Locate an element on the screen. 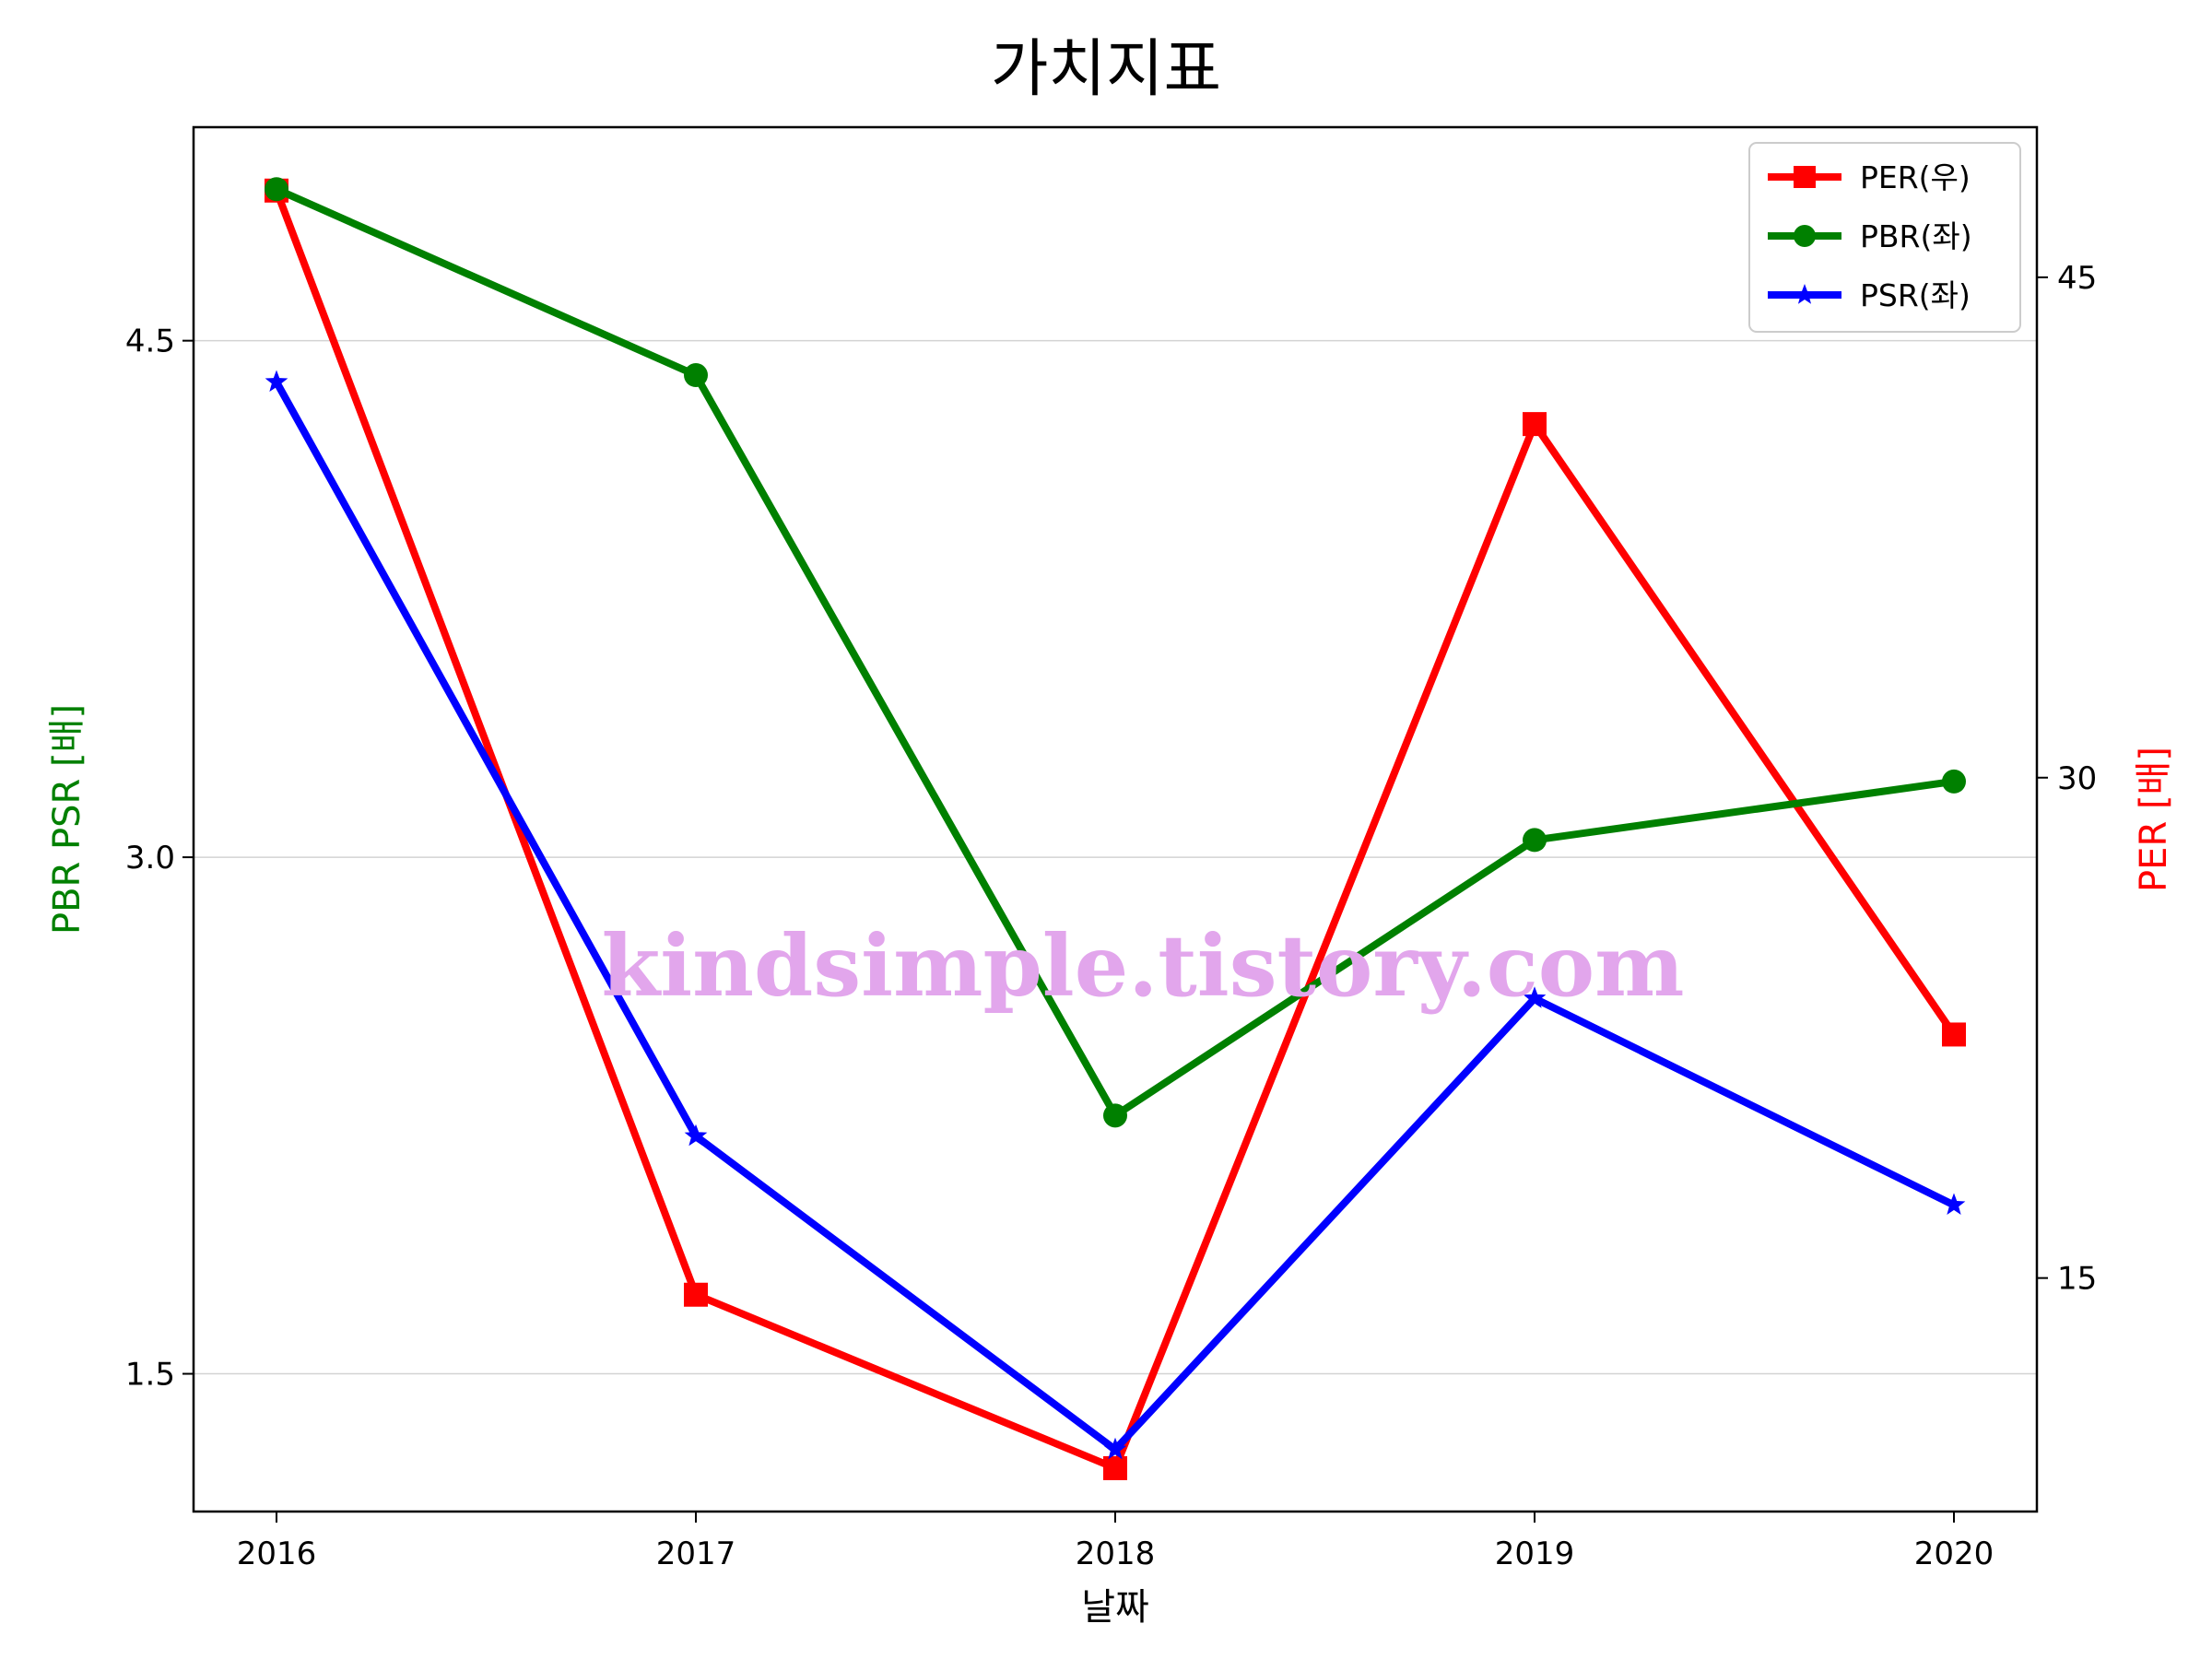 The image size is (2212, 1659). legend-marker-psr is located at coordinates (1805, 294).